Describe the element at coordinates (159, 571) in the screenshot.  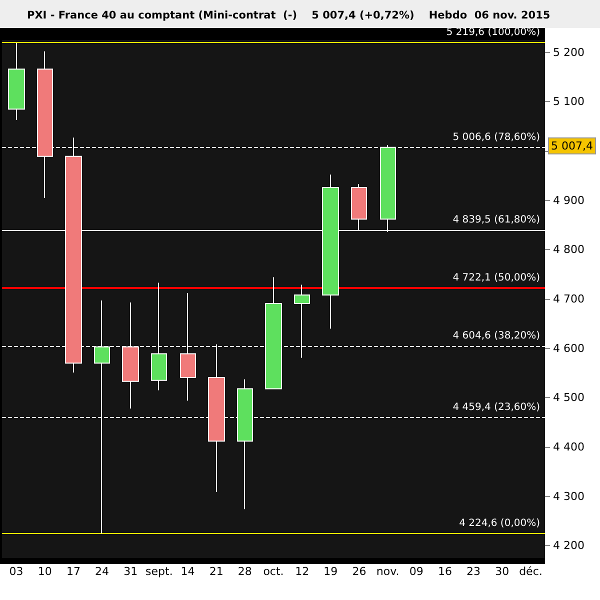
I see `x-tick-label: sept.` at that location.